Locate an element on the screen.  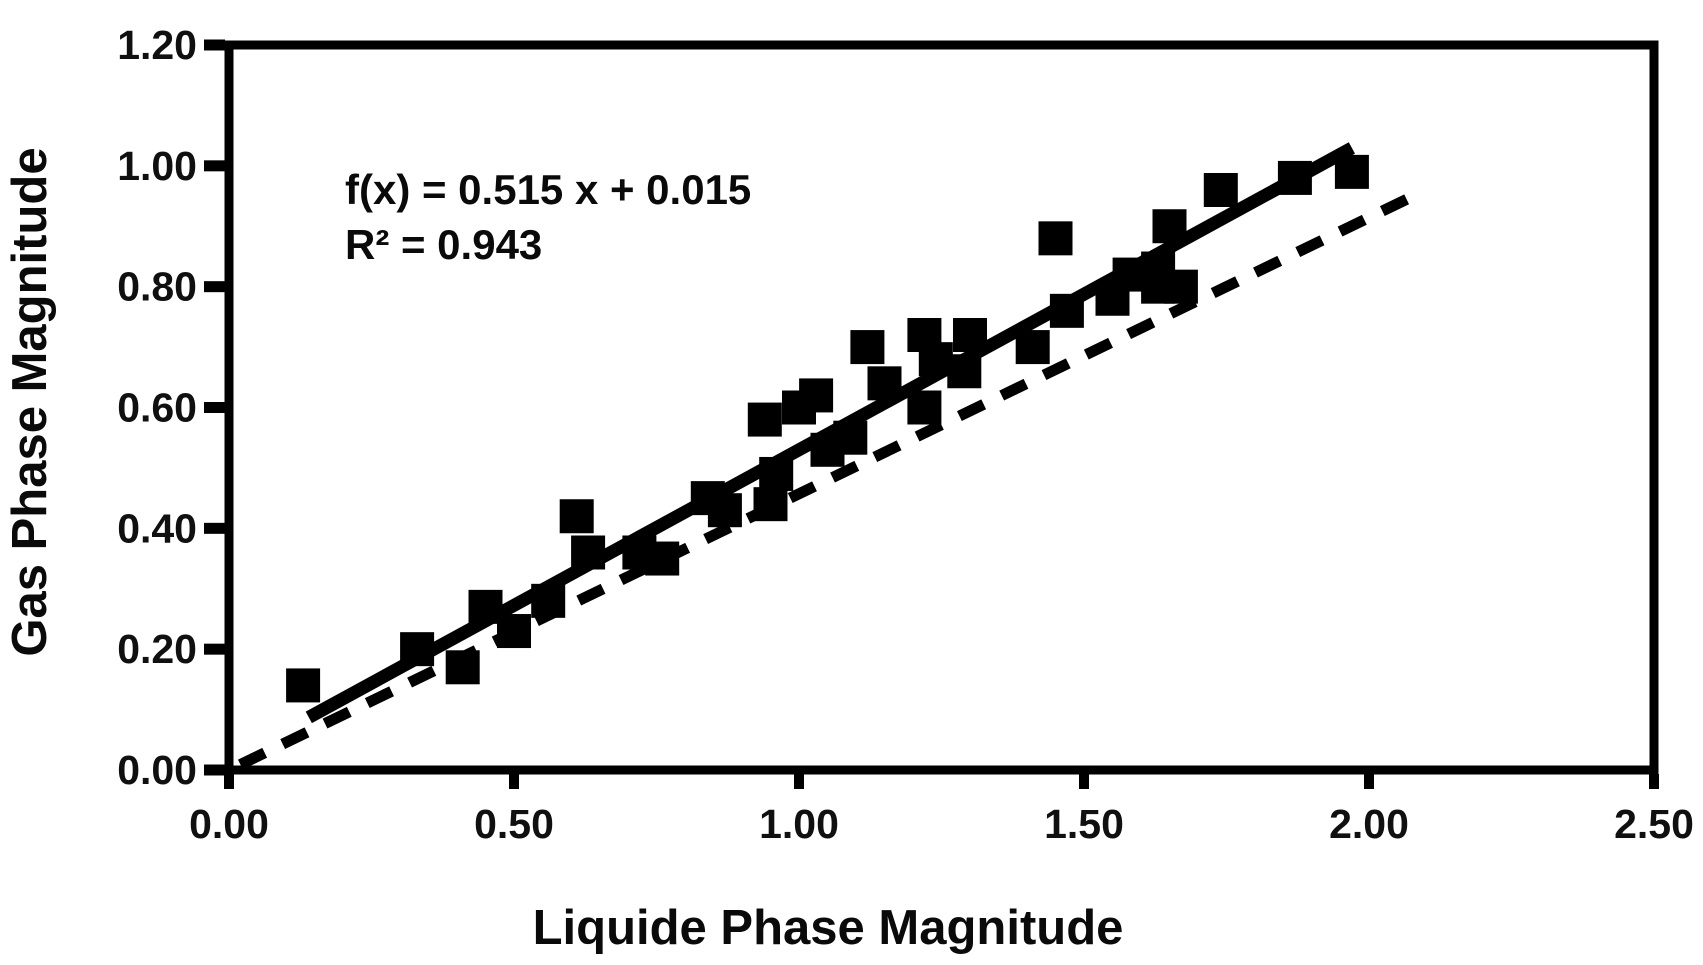
x-tick-label: 0.00 is located at coordinates (229, 824).